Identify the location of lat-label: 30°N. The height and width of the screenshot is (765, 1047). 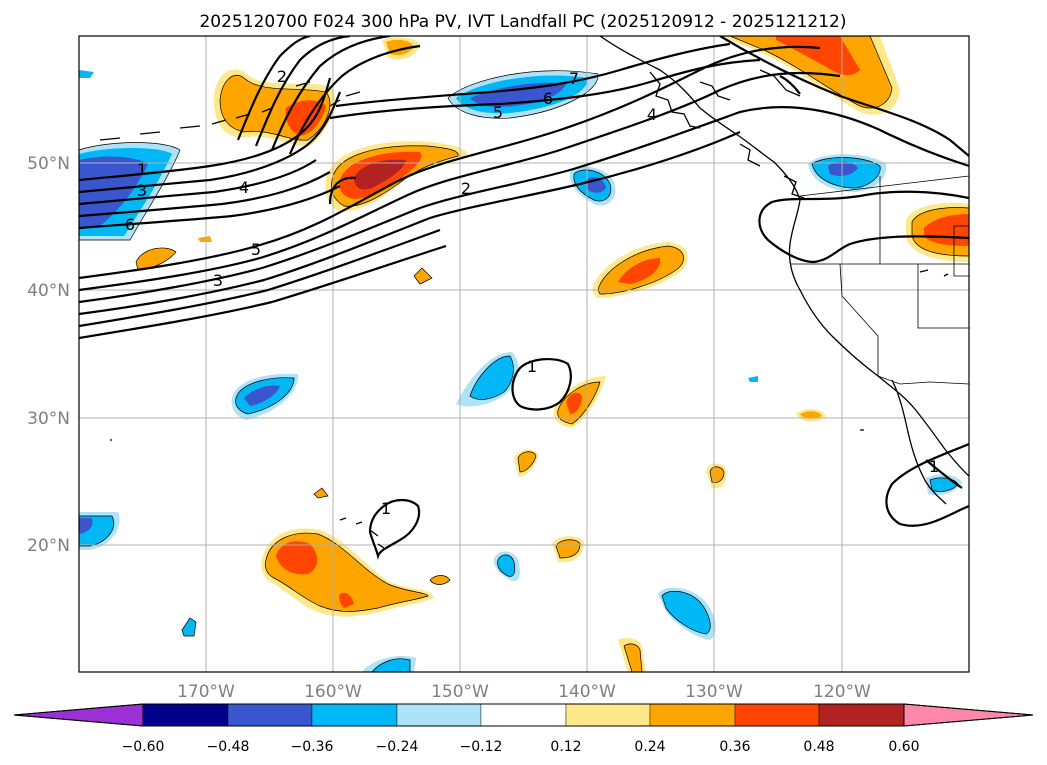
(48, 419).